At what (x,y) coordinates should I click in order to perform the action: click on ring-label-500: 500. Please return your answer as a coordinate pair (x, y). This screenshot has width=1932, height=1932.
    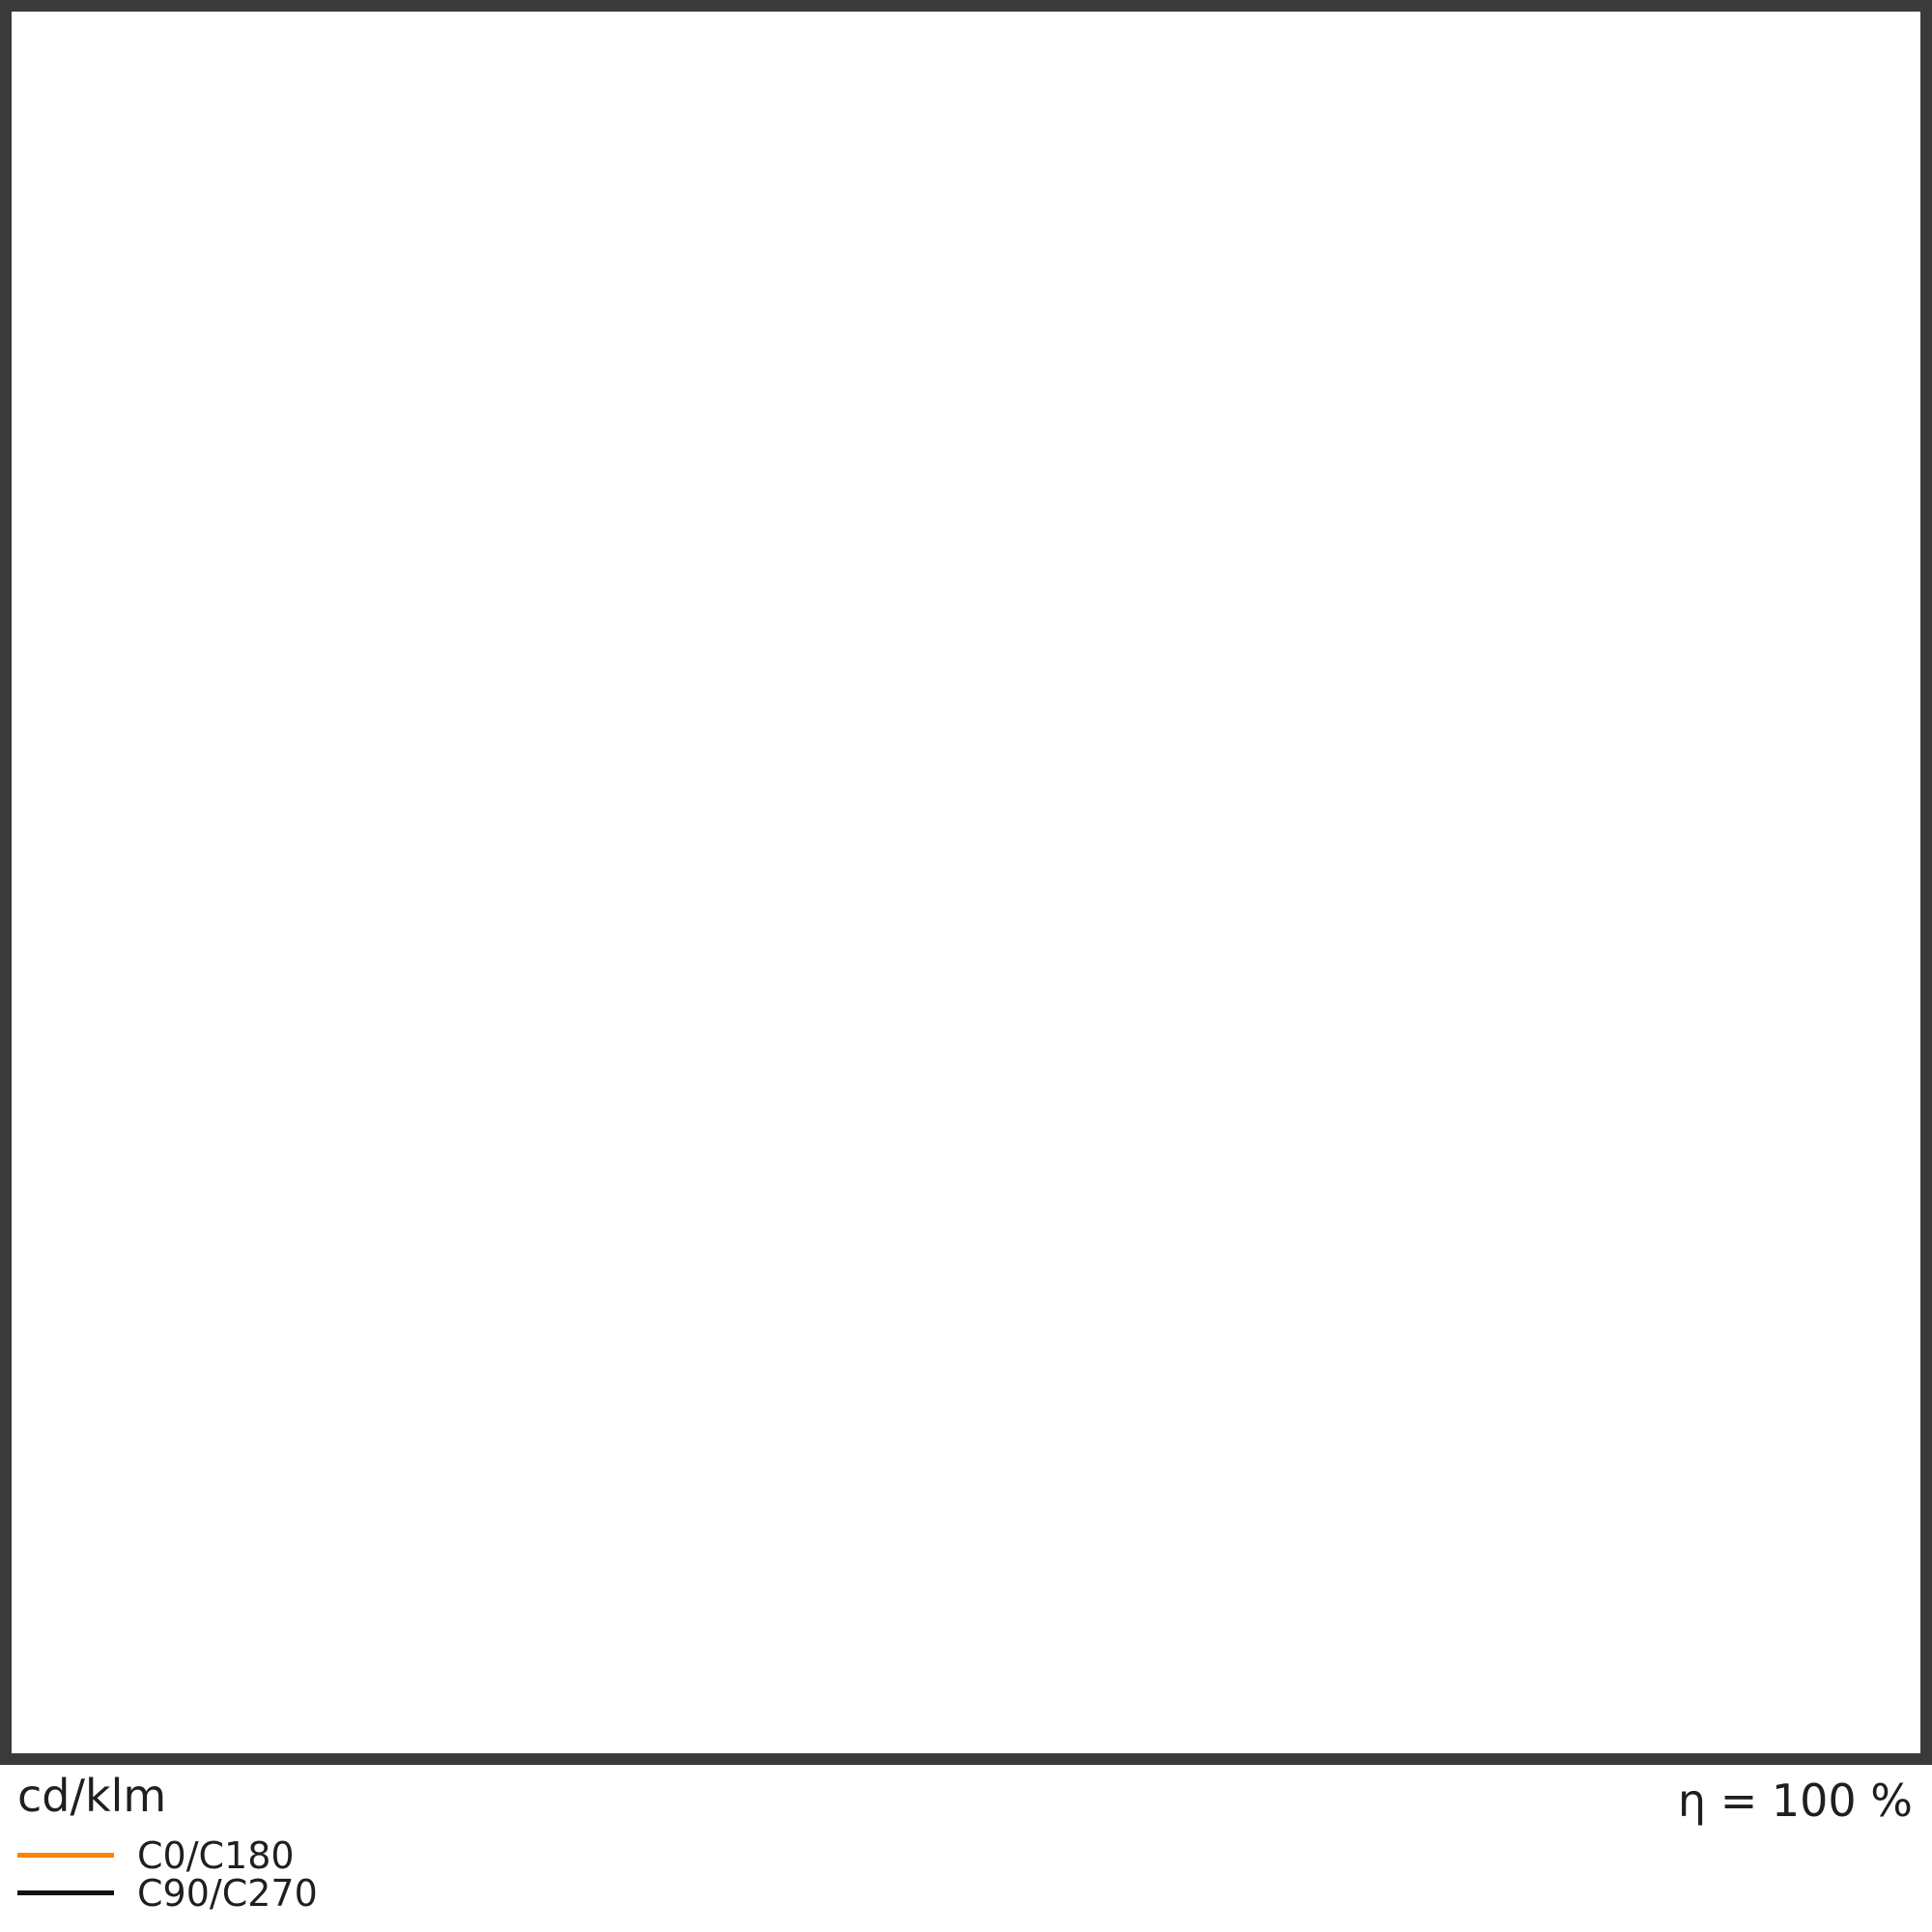
    Looking at the image, I should click on (964, 641).